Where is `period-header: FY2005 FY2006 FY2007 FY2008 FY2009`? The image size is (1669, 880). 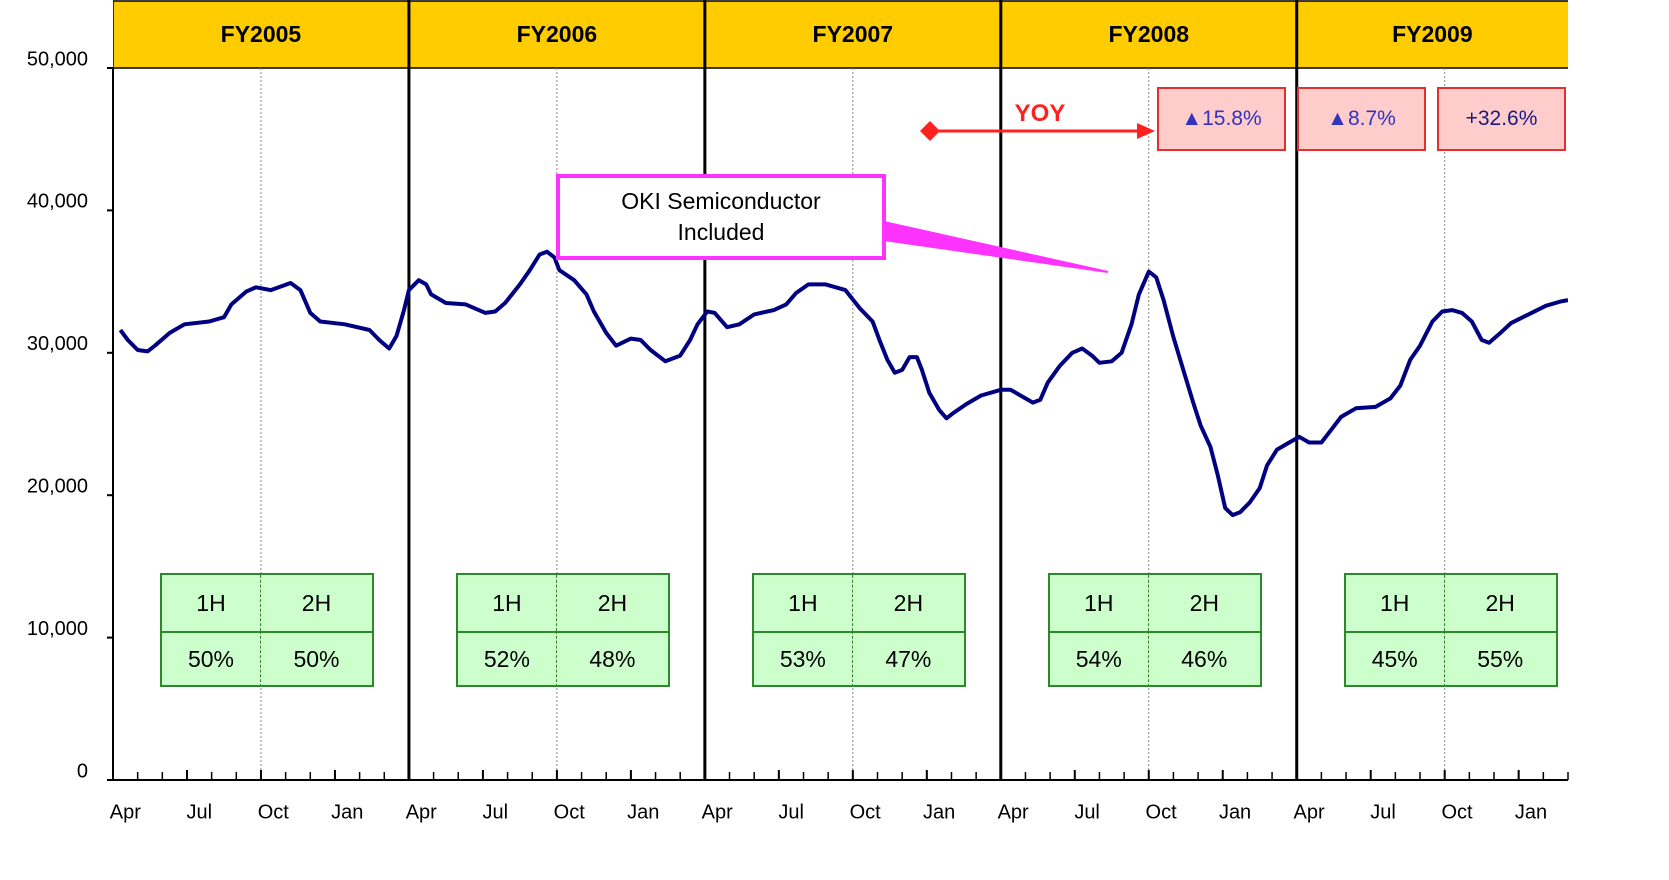 period-header: FY2005 FY2006 FY2007 FY2008 FY2009 is located at coordinates (840, 34).